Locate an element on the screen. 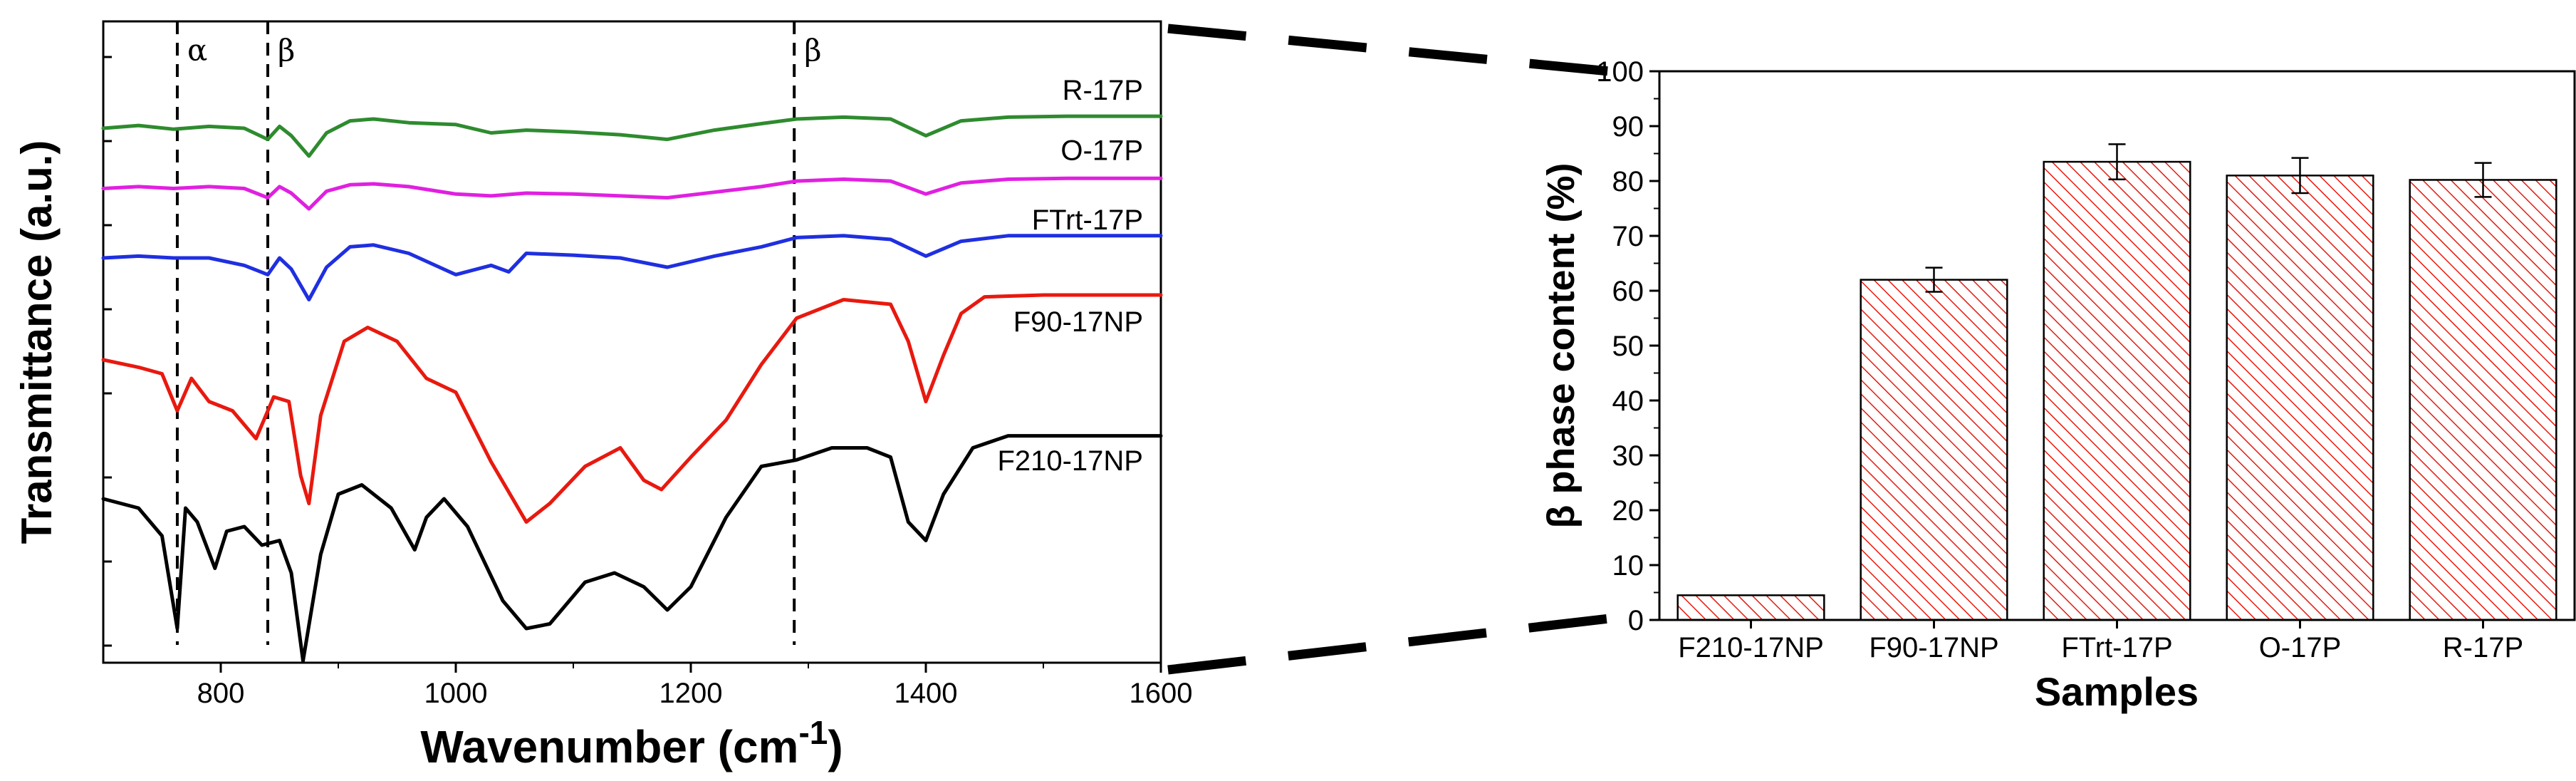 The width and height of the screenshot is (2576, 781). bar-x-label-o-17p: O-17P is located at coordinates (2300, 647).